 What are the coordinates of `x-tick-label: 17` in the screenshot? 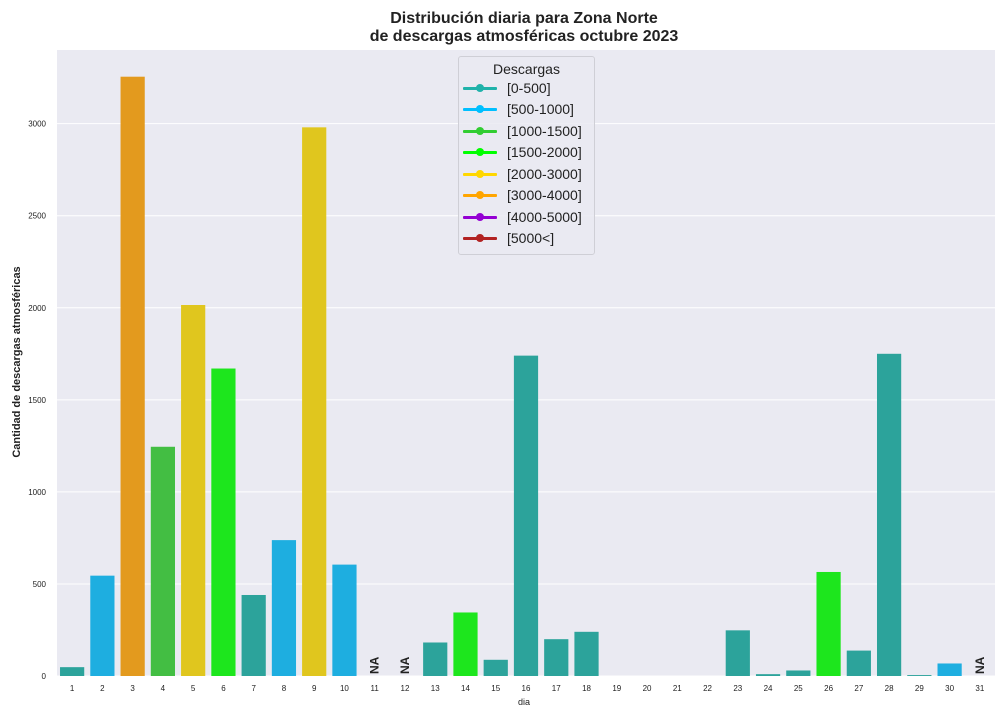 It's located at (556, 688).